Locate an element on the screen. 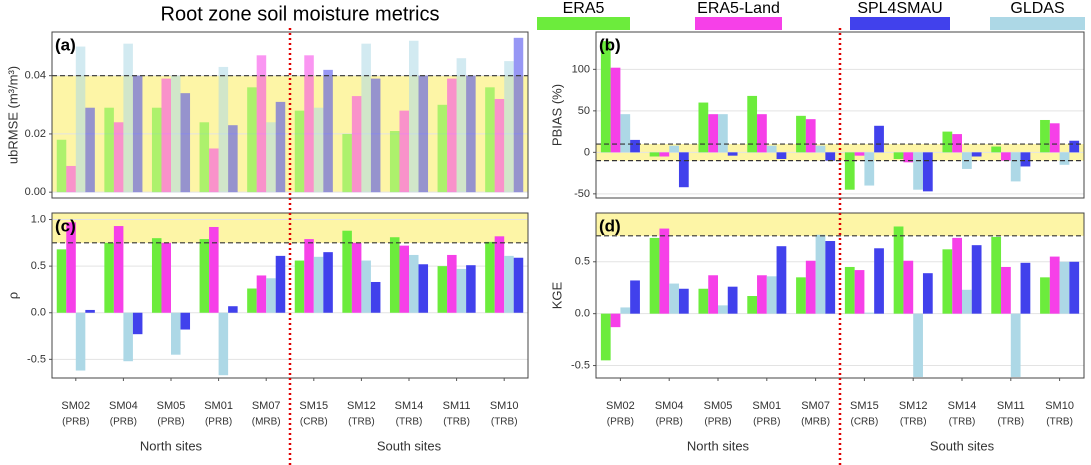 The height and width of the screenshot is (465, 1091). target-band is located at coordinates (290, 228).